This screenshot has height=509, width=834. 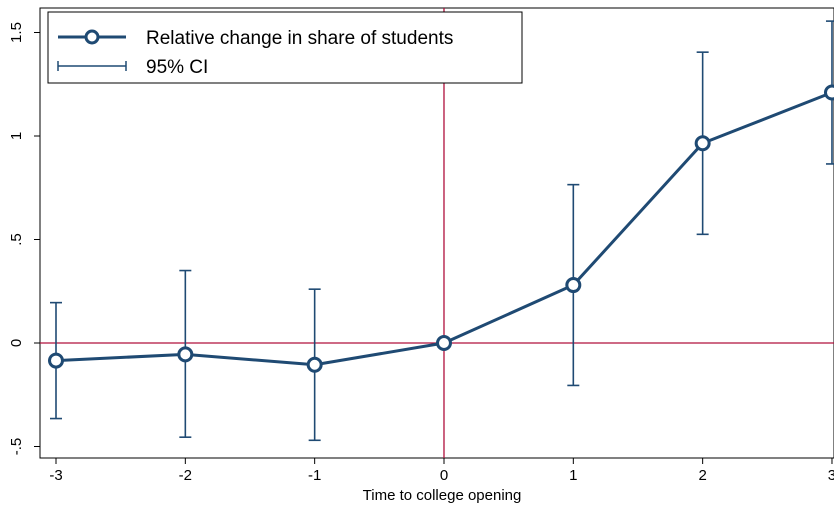 I want to click on x-tick-label: -1, so click(x=314, y=475).